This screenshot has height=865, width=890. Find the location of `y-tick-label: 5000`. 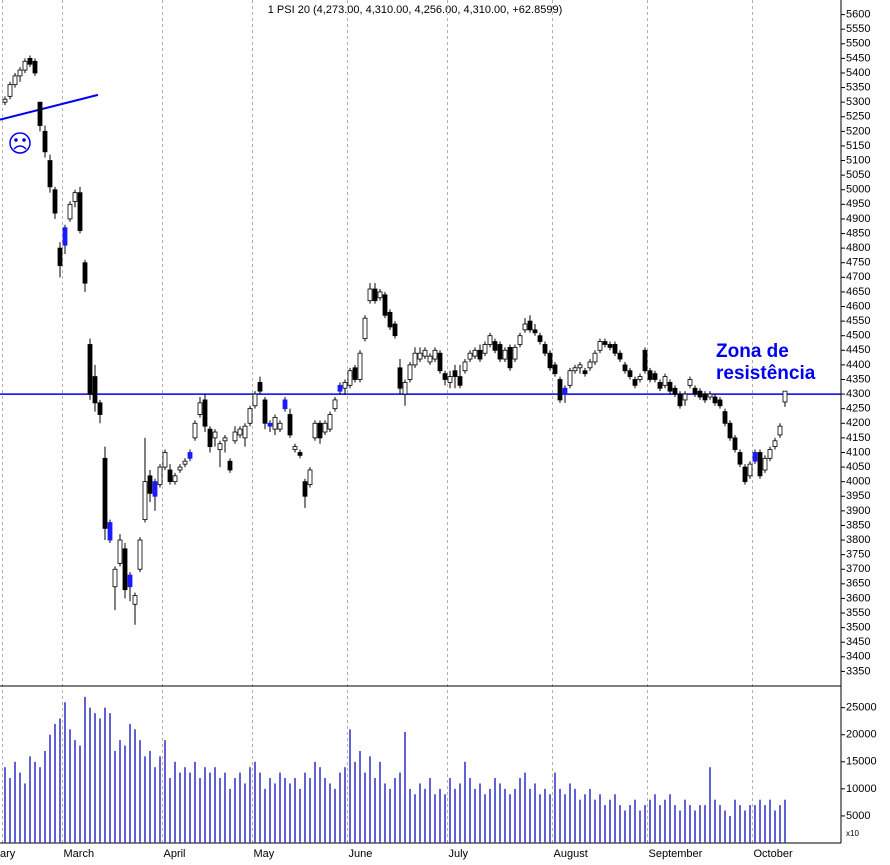

y-tick-label: 5000 is located at coordinates (858, 190).